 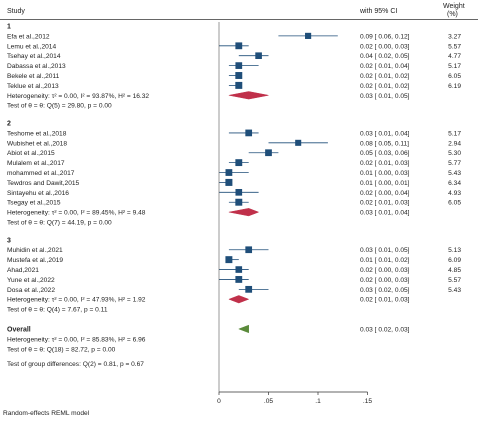 I want to click on study-name: Teshome et al.,2018, so click(x=37, y=133).